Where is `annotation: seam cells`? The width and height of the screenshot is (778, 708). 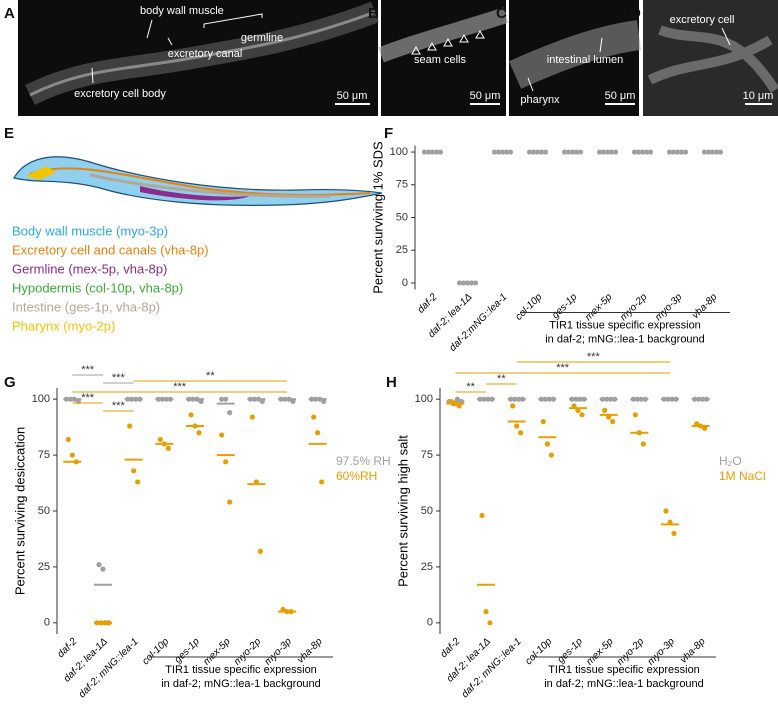 annotation: seam cells is located at coordinates (440, 60).